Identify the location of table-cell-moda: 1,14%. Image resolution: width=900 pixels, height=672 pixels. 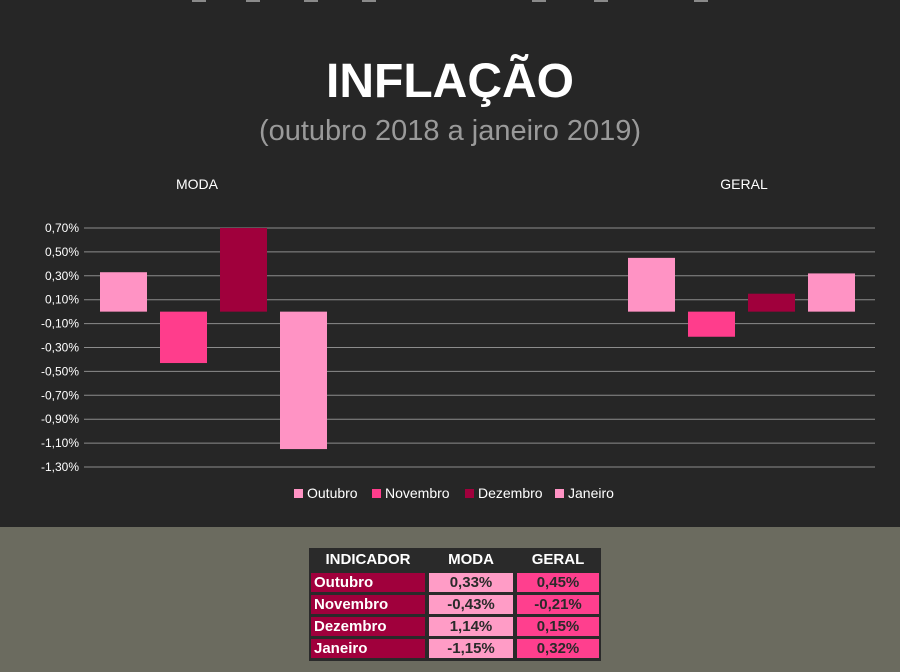
(471, 626).